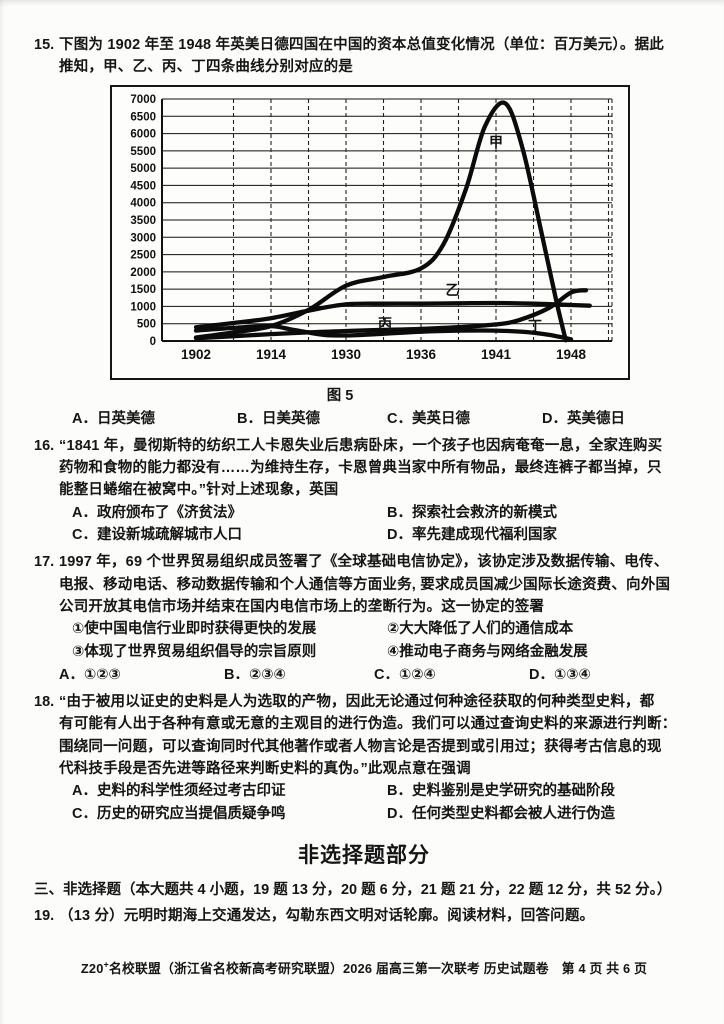 The width and height of the screenshot is (724, 1024). What do you see at coordinates (194, 651) in the screenshot?
I see `q17-item-3: ③体现了世界贸易组织倡导的宗旨原则` at bounding box center [194, 651].